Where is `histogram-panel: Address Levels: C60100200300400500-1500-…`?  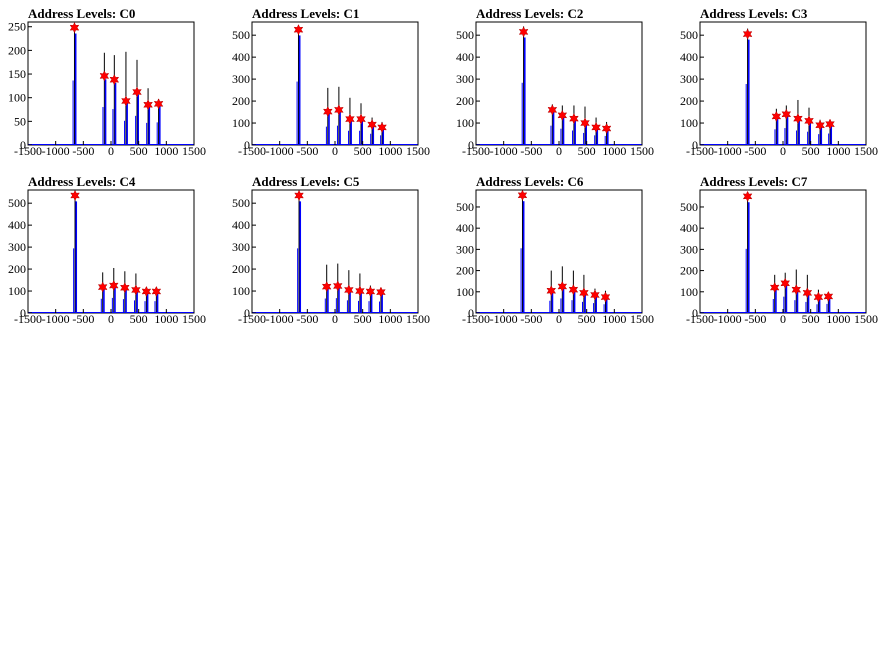 histogram-panel: Address Levels: C60100200300400500-1500-… is located at coordinates (555, 250).